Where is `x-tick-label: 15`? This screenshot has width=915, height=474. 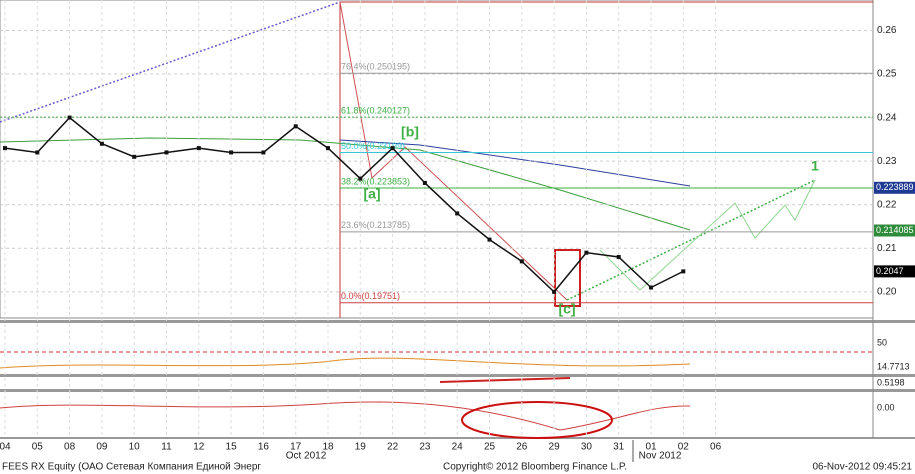 x-tick-label: 15 is located at coordinates (232, 447).